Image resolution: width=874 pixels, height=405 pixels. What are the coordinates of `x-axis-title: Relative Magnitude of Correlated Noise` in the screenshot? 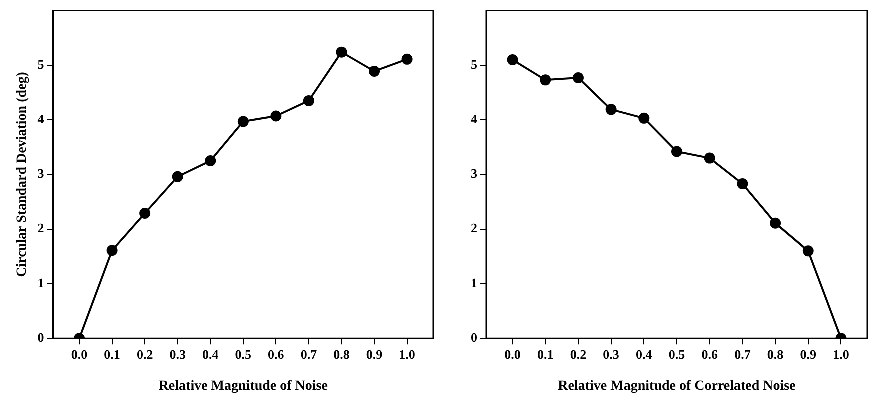 It's located at (677, 386).